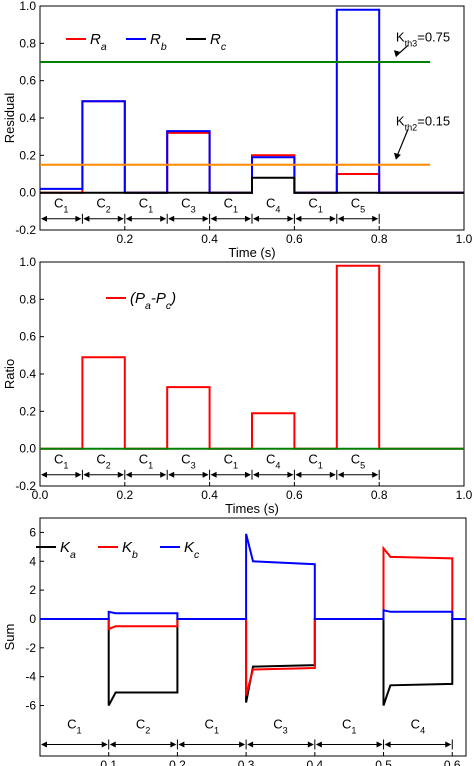  What do you see at coordinates (153, 301) in the screenshot?
I see `legend-entry: (Pa-Pc)` at bounding box center [153, 301].